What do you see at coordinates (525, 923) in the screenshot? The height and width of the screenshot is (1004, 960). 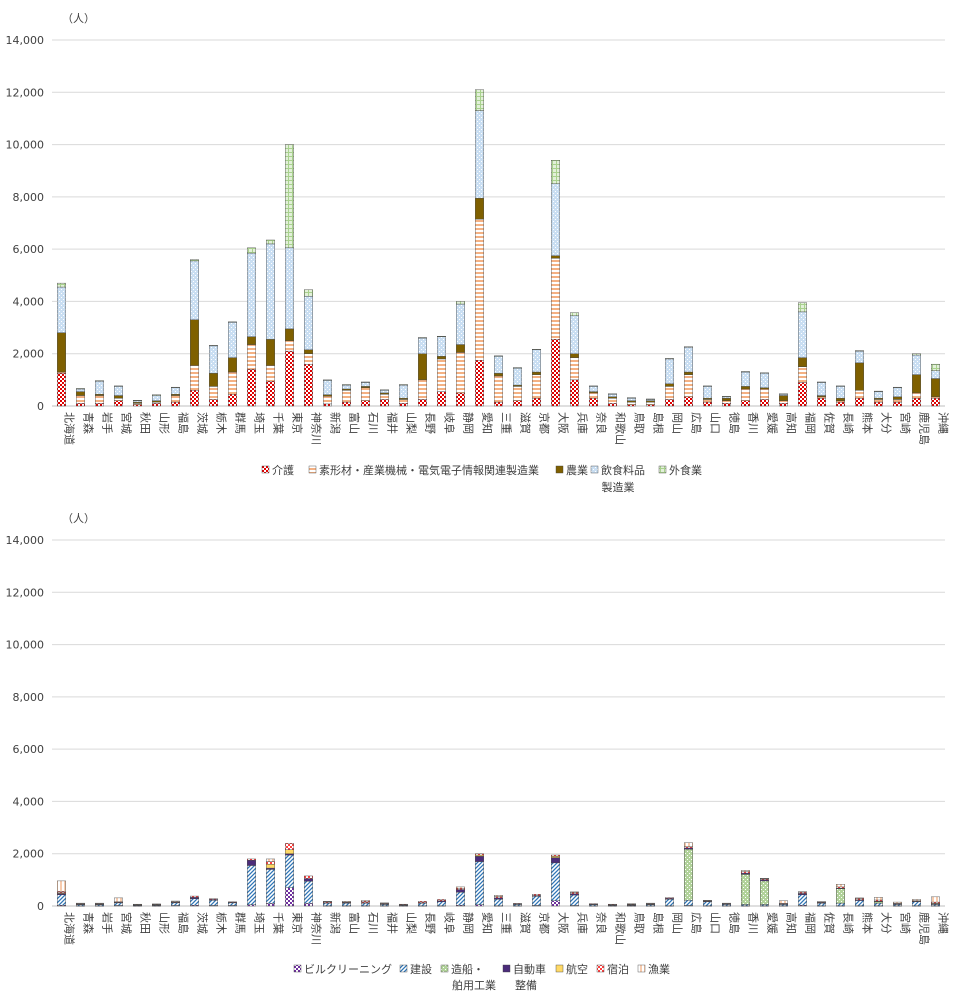 I see `category-label: 滋賀` at bounding box center [525, 923].